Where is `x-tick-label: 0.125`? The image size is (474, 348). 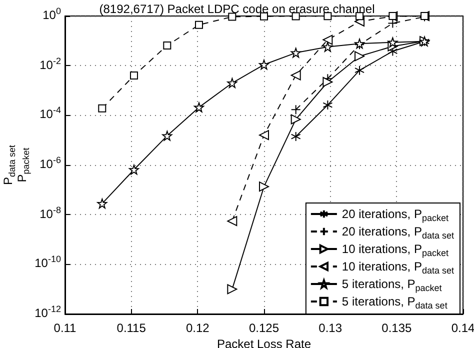
x-tick-label: 0.125 is located at coordinates (264, 328).